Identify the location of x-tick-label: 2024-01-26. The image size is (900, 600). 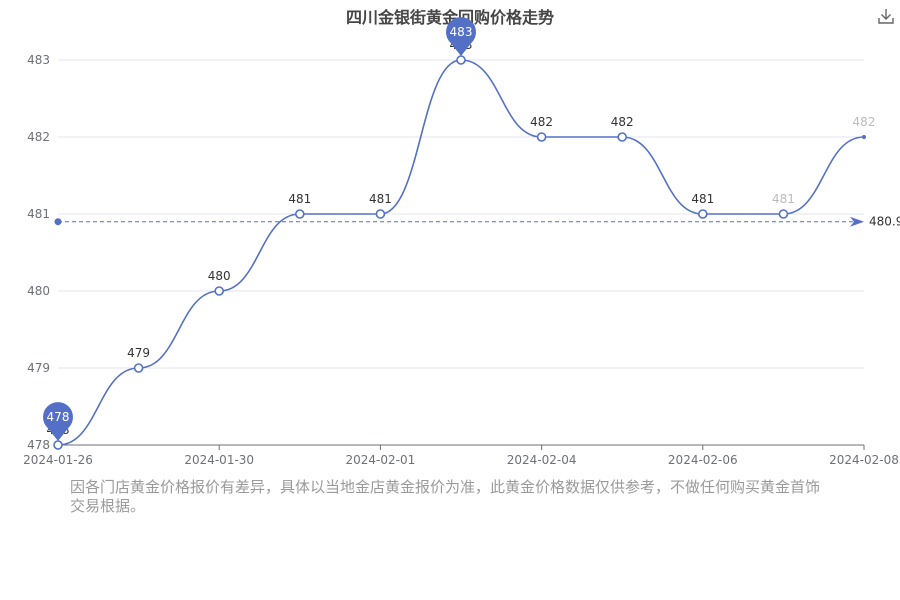
(58, 460).